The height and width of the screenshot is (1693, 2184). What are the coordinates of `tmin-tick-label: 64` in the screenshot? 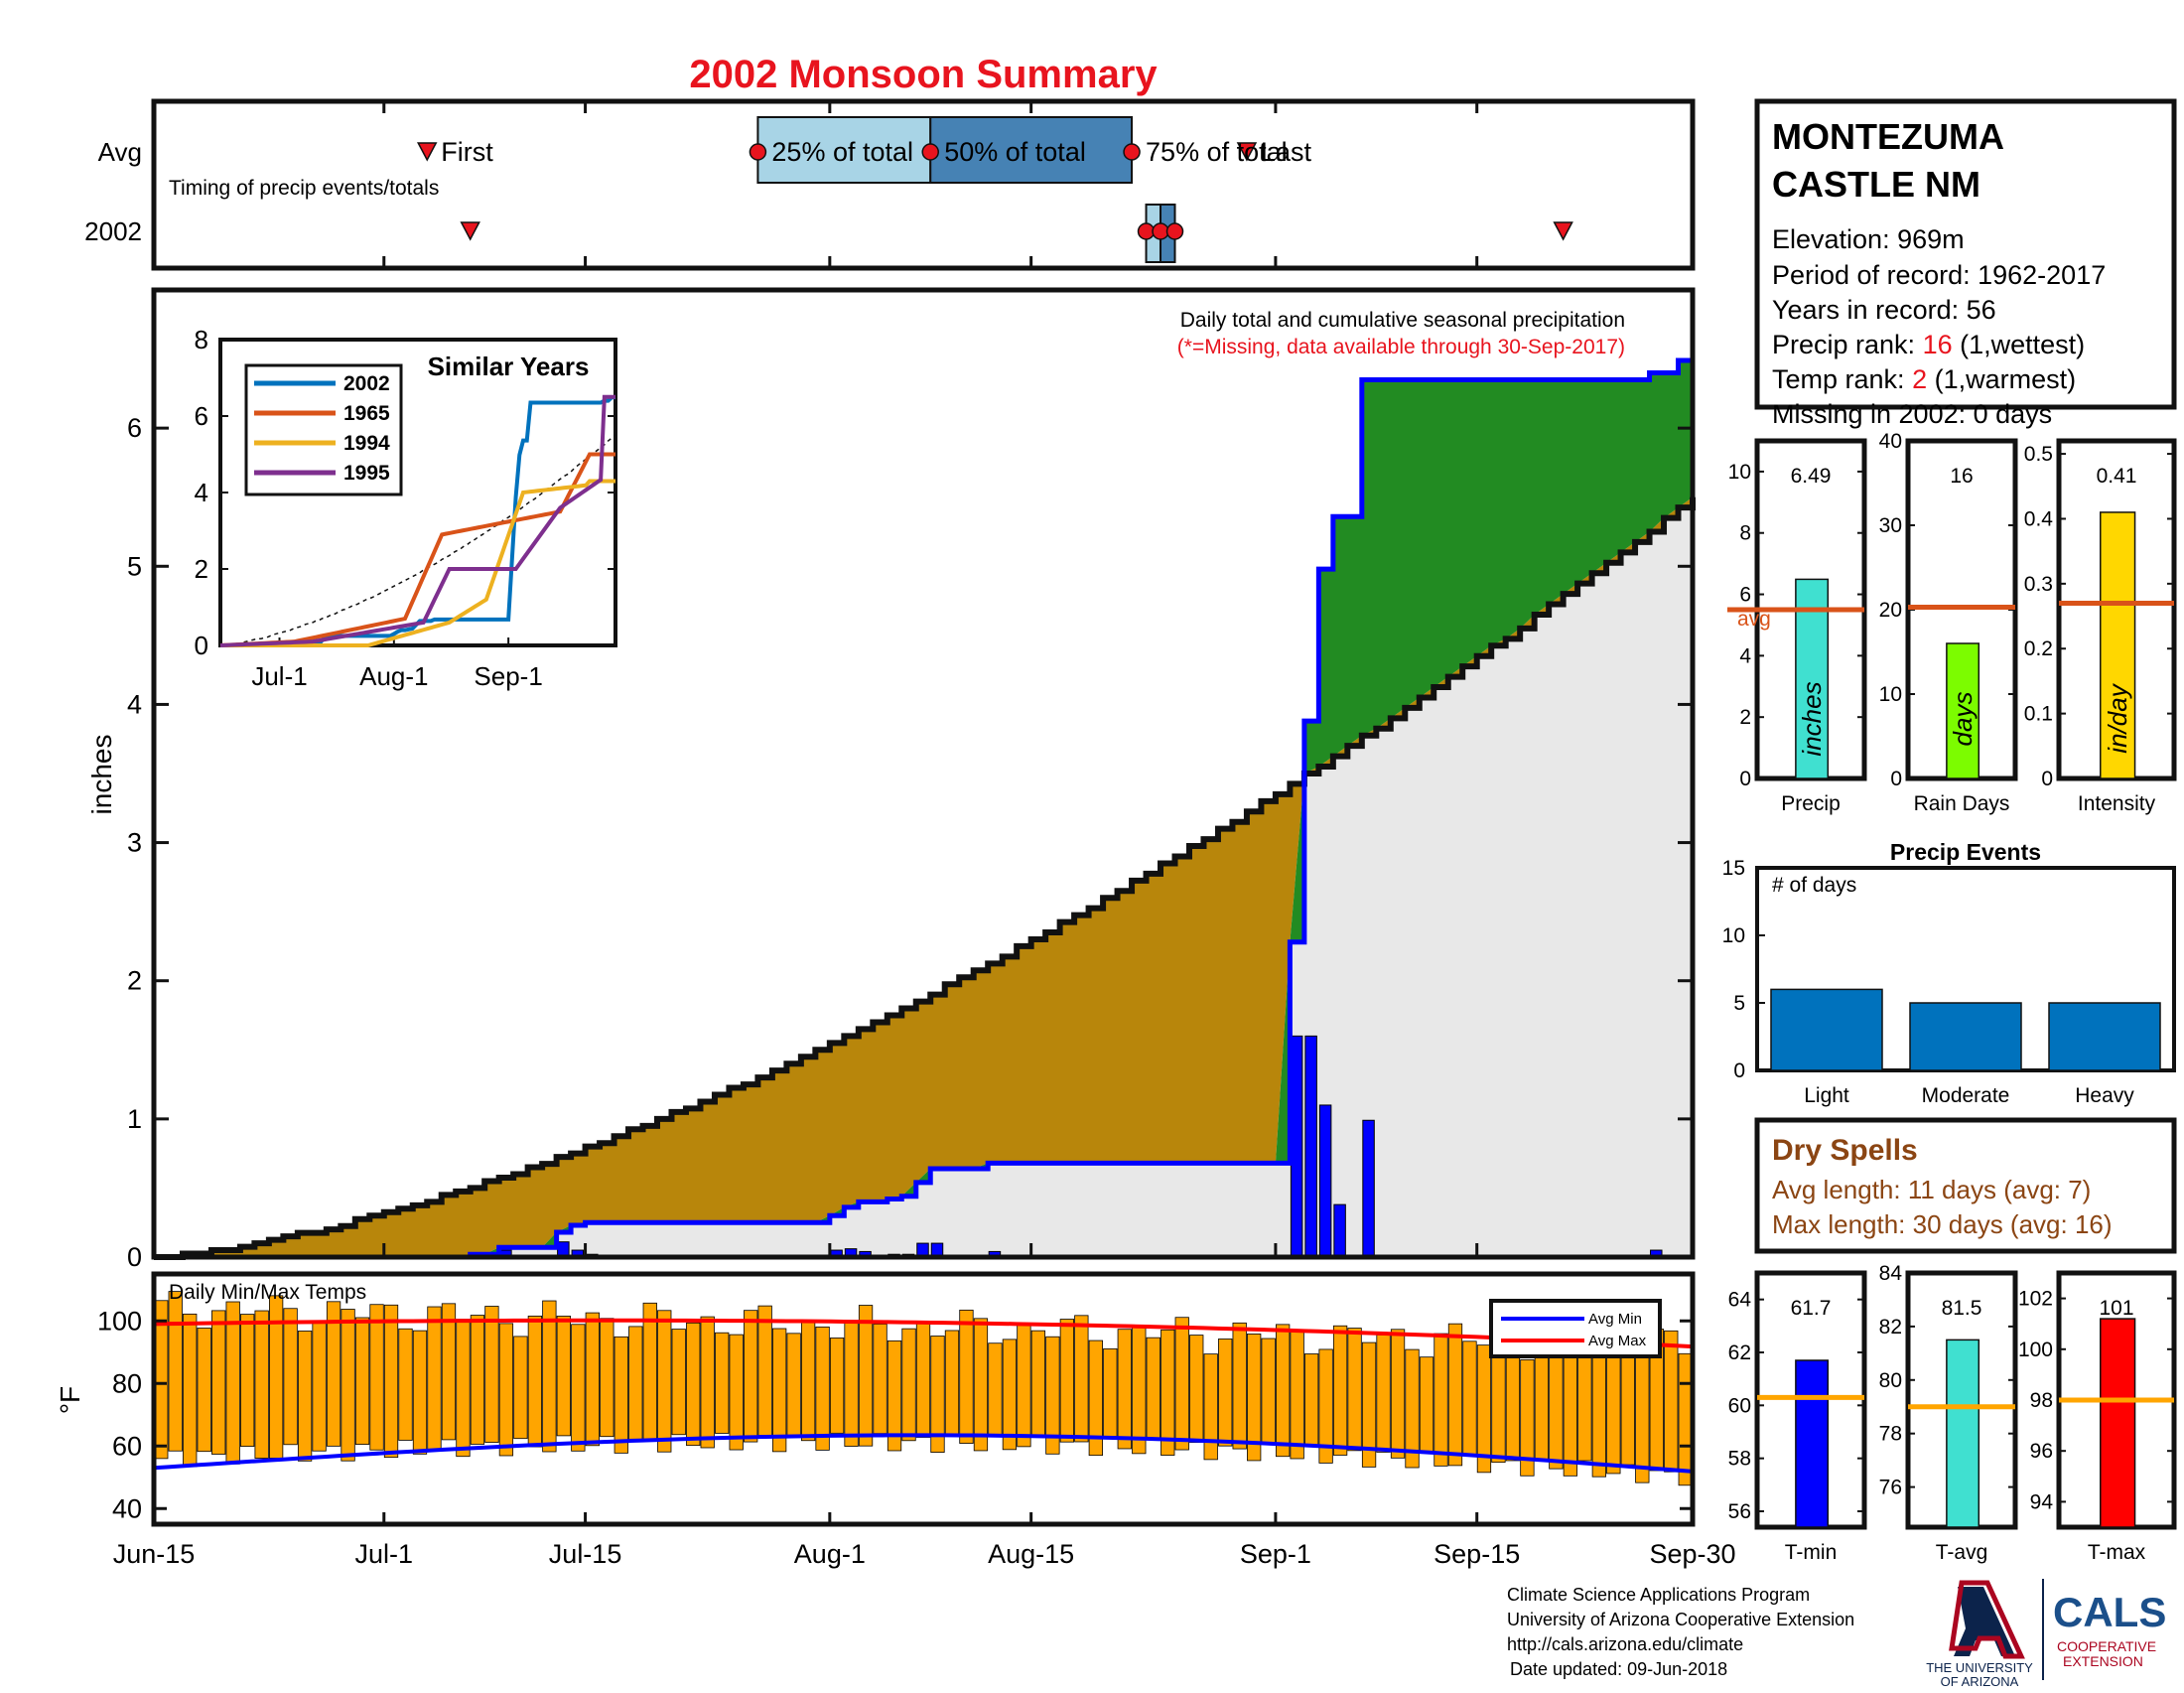 It's located at (1740, 1300).